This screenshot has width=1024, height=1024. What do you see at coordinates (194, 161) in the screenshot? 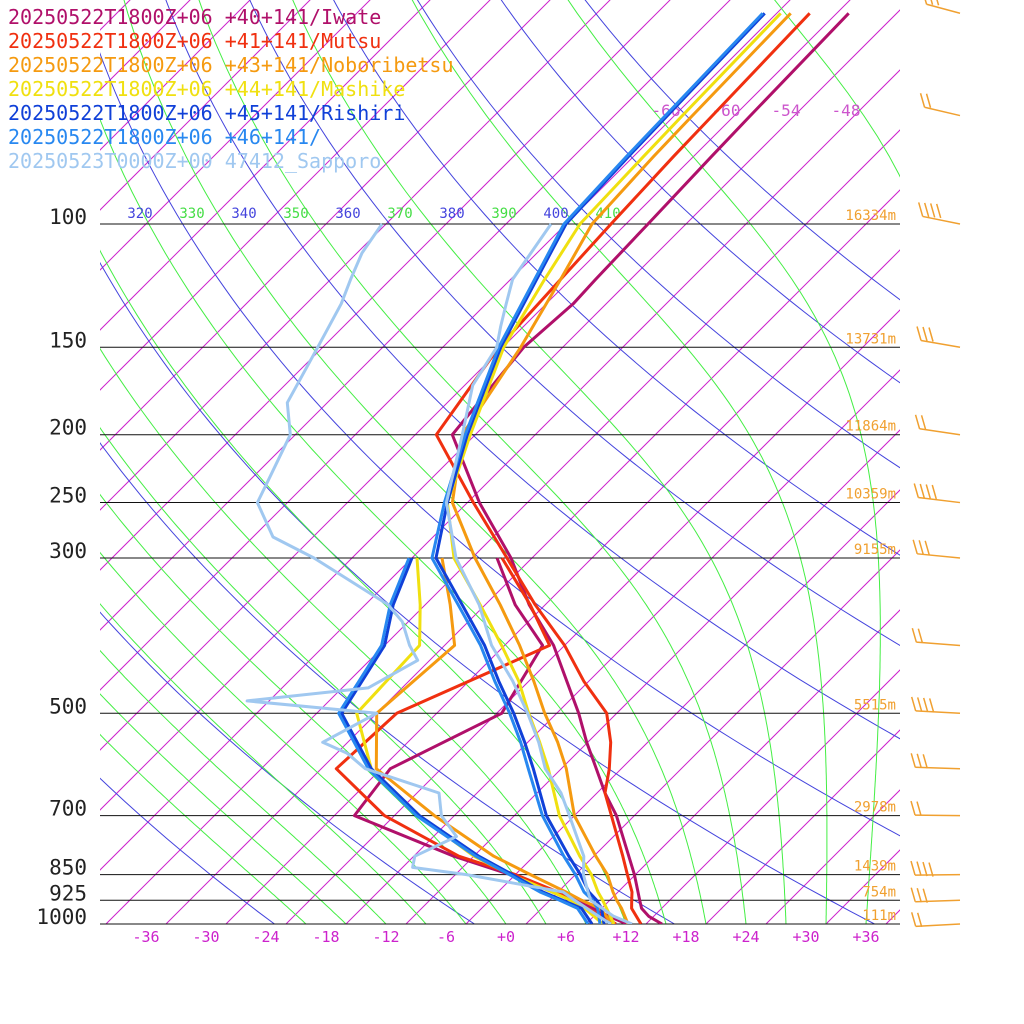
I see `legend-entry: 20250523T0000Z+00 47412_Sapporo` at bounding box center [194, 161].